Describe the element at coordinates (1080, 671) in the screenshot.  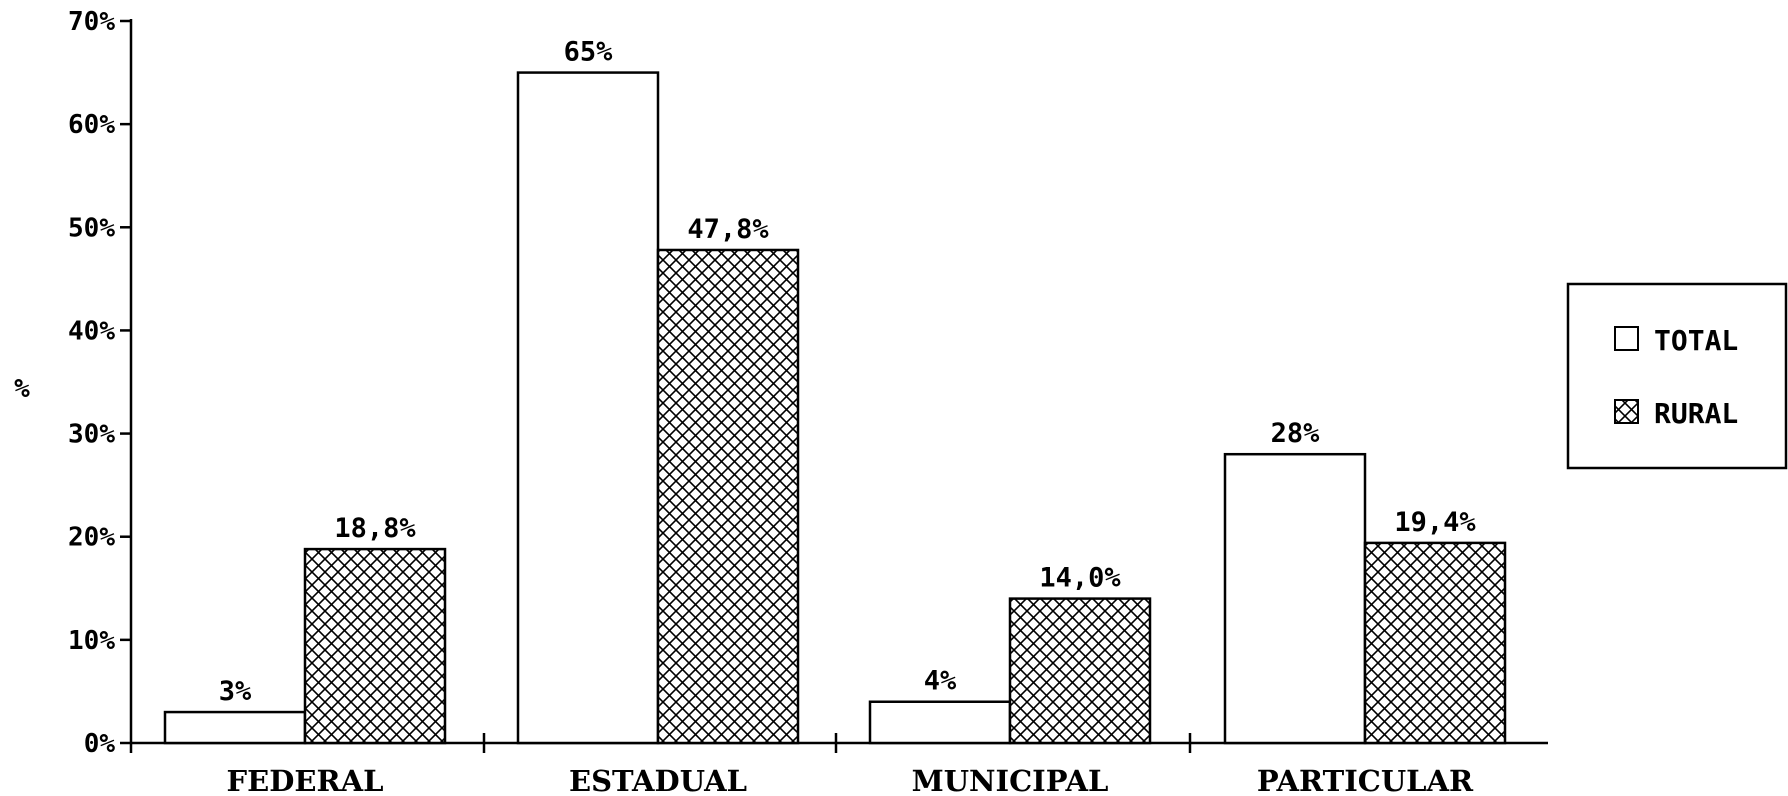
I see `bar-rural-municipal` at that location.